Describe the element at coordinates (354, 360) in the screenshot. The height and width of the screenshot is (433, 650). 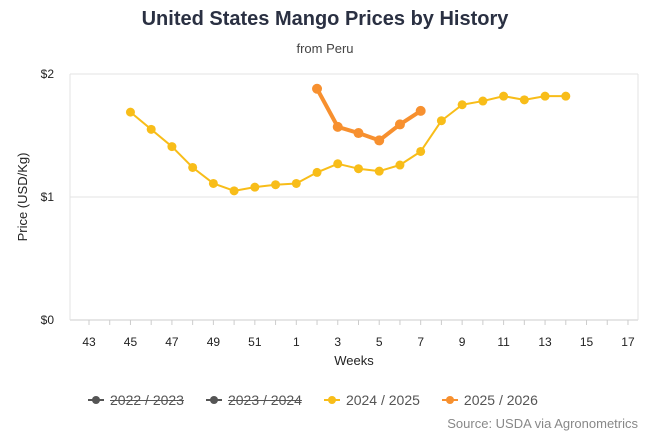
I see `x-axis-label: Weeks` at that location.